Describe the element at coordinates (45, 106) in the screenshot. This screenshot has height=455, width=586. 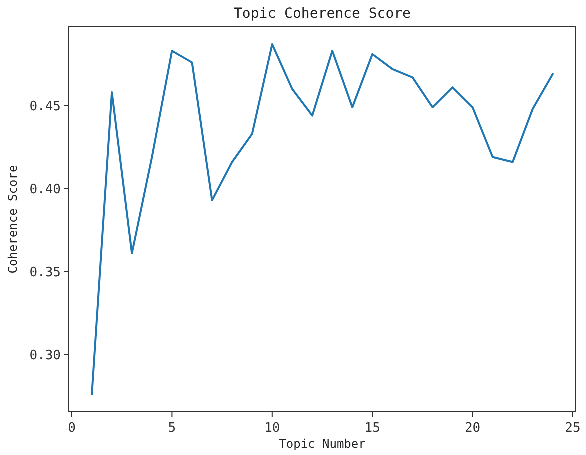
I see `y-tick-label: 0.45` at that location.